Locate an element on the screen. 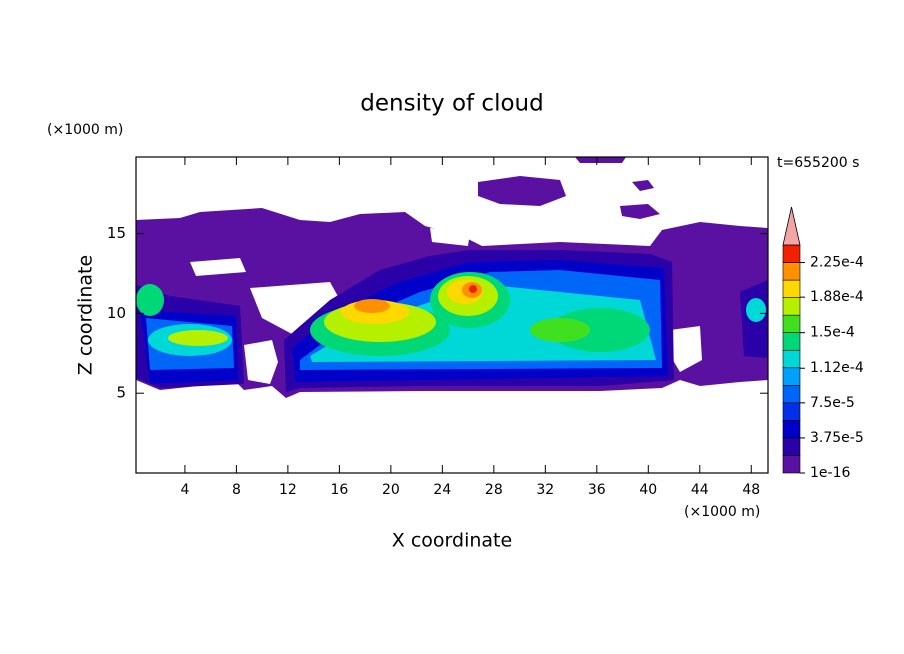  chart-title: density of cloud is located at coordinates (451, 104).